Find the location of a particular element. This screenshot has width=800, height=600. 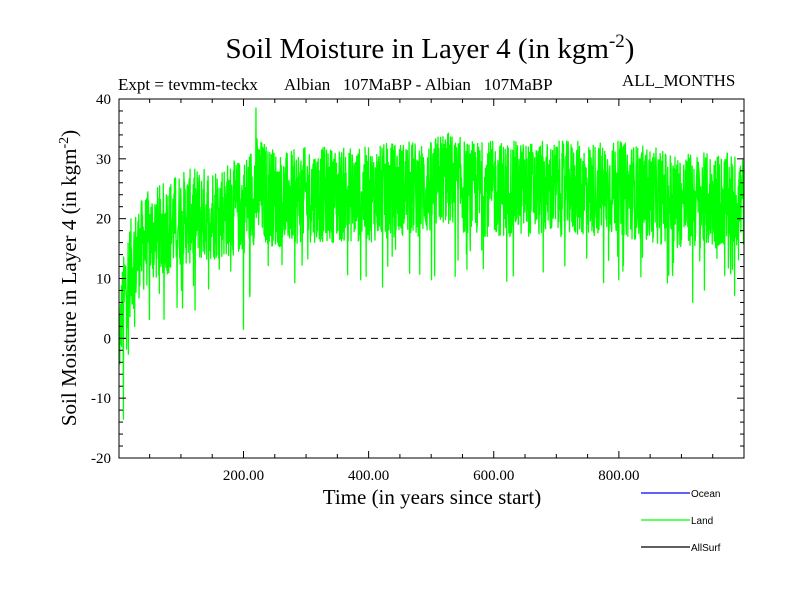

legend: Ocean Land AllSurf is located at coordinates (681, 521).